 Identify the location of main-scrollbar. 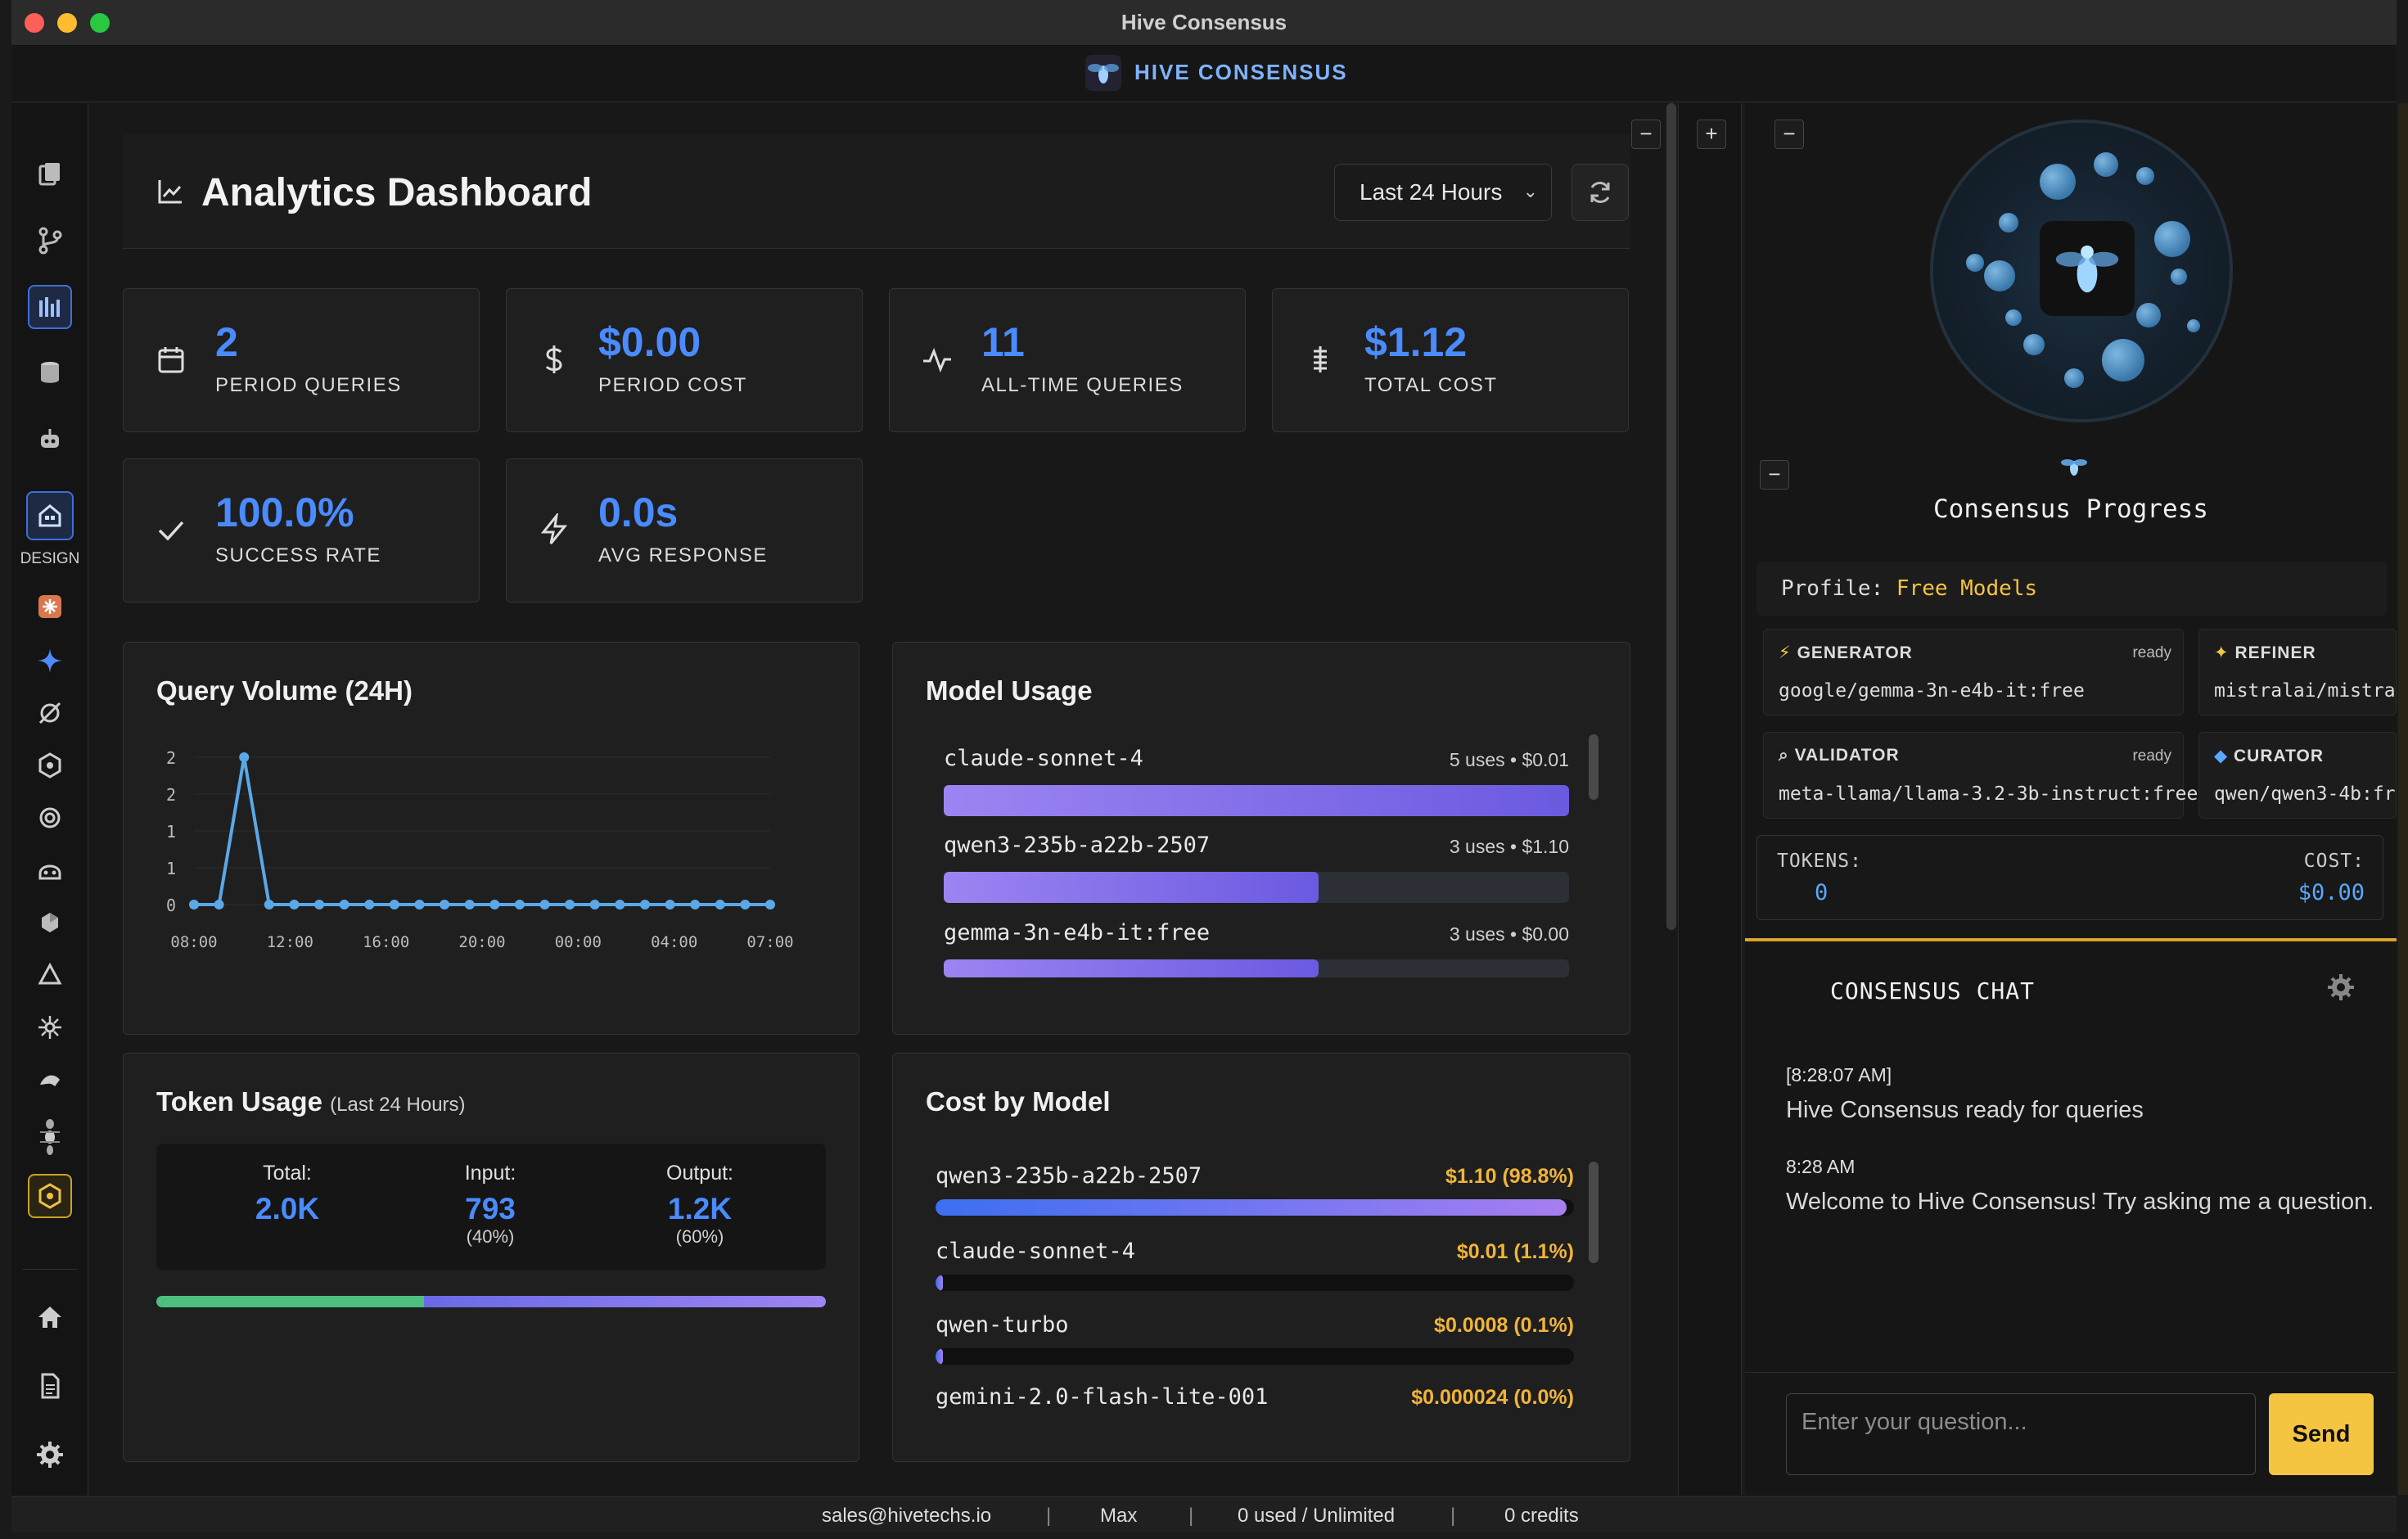
(1671, 516).